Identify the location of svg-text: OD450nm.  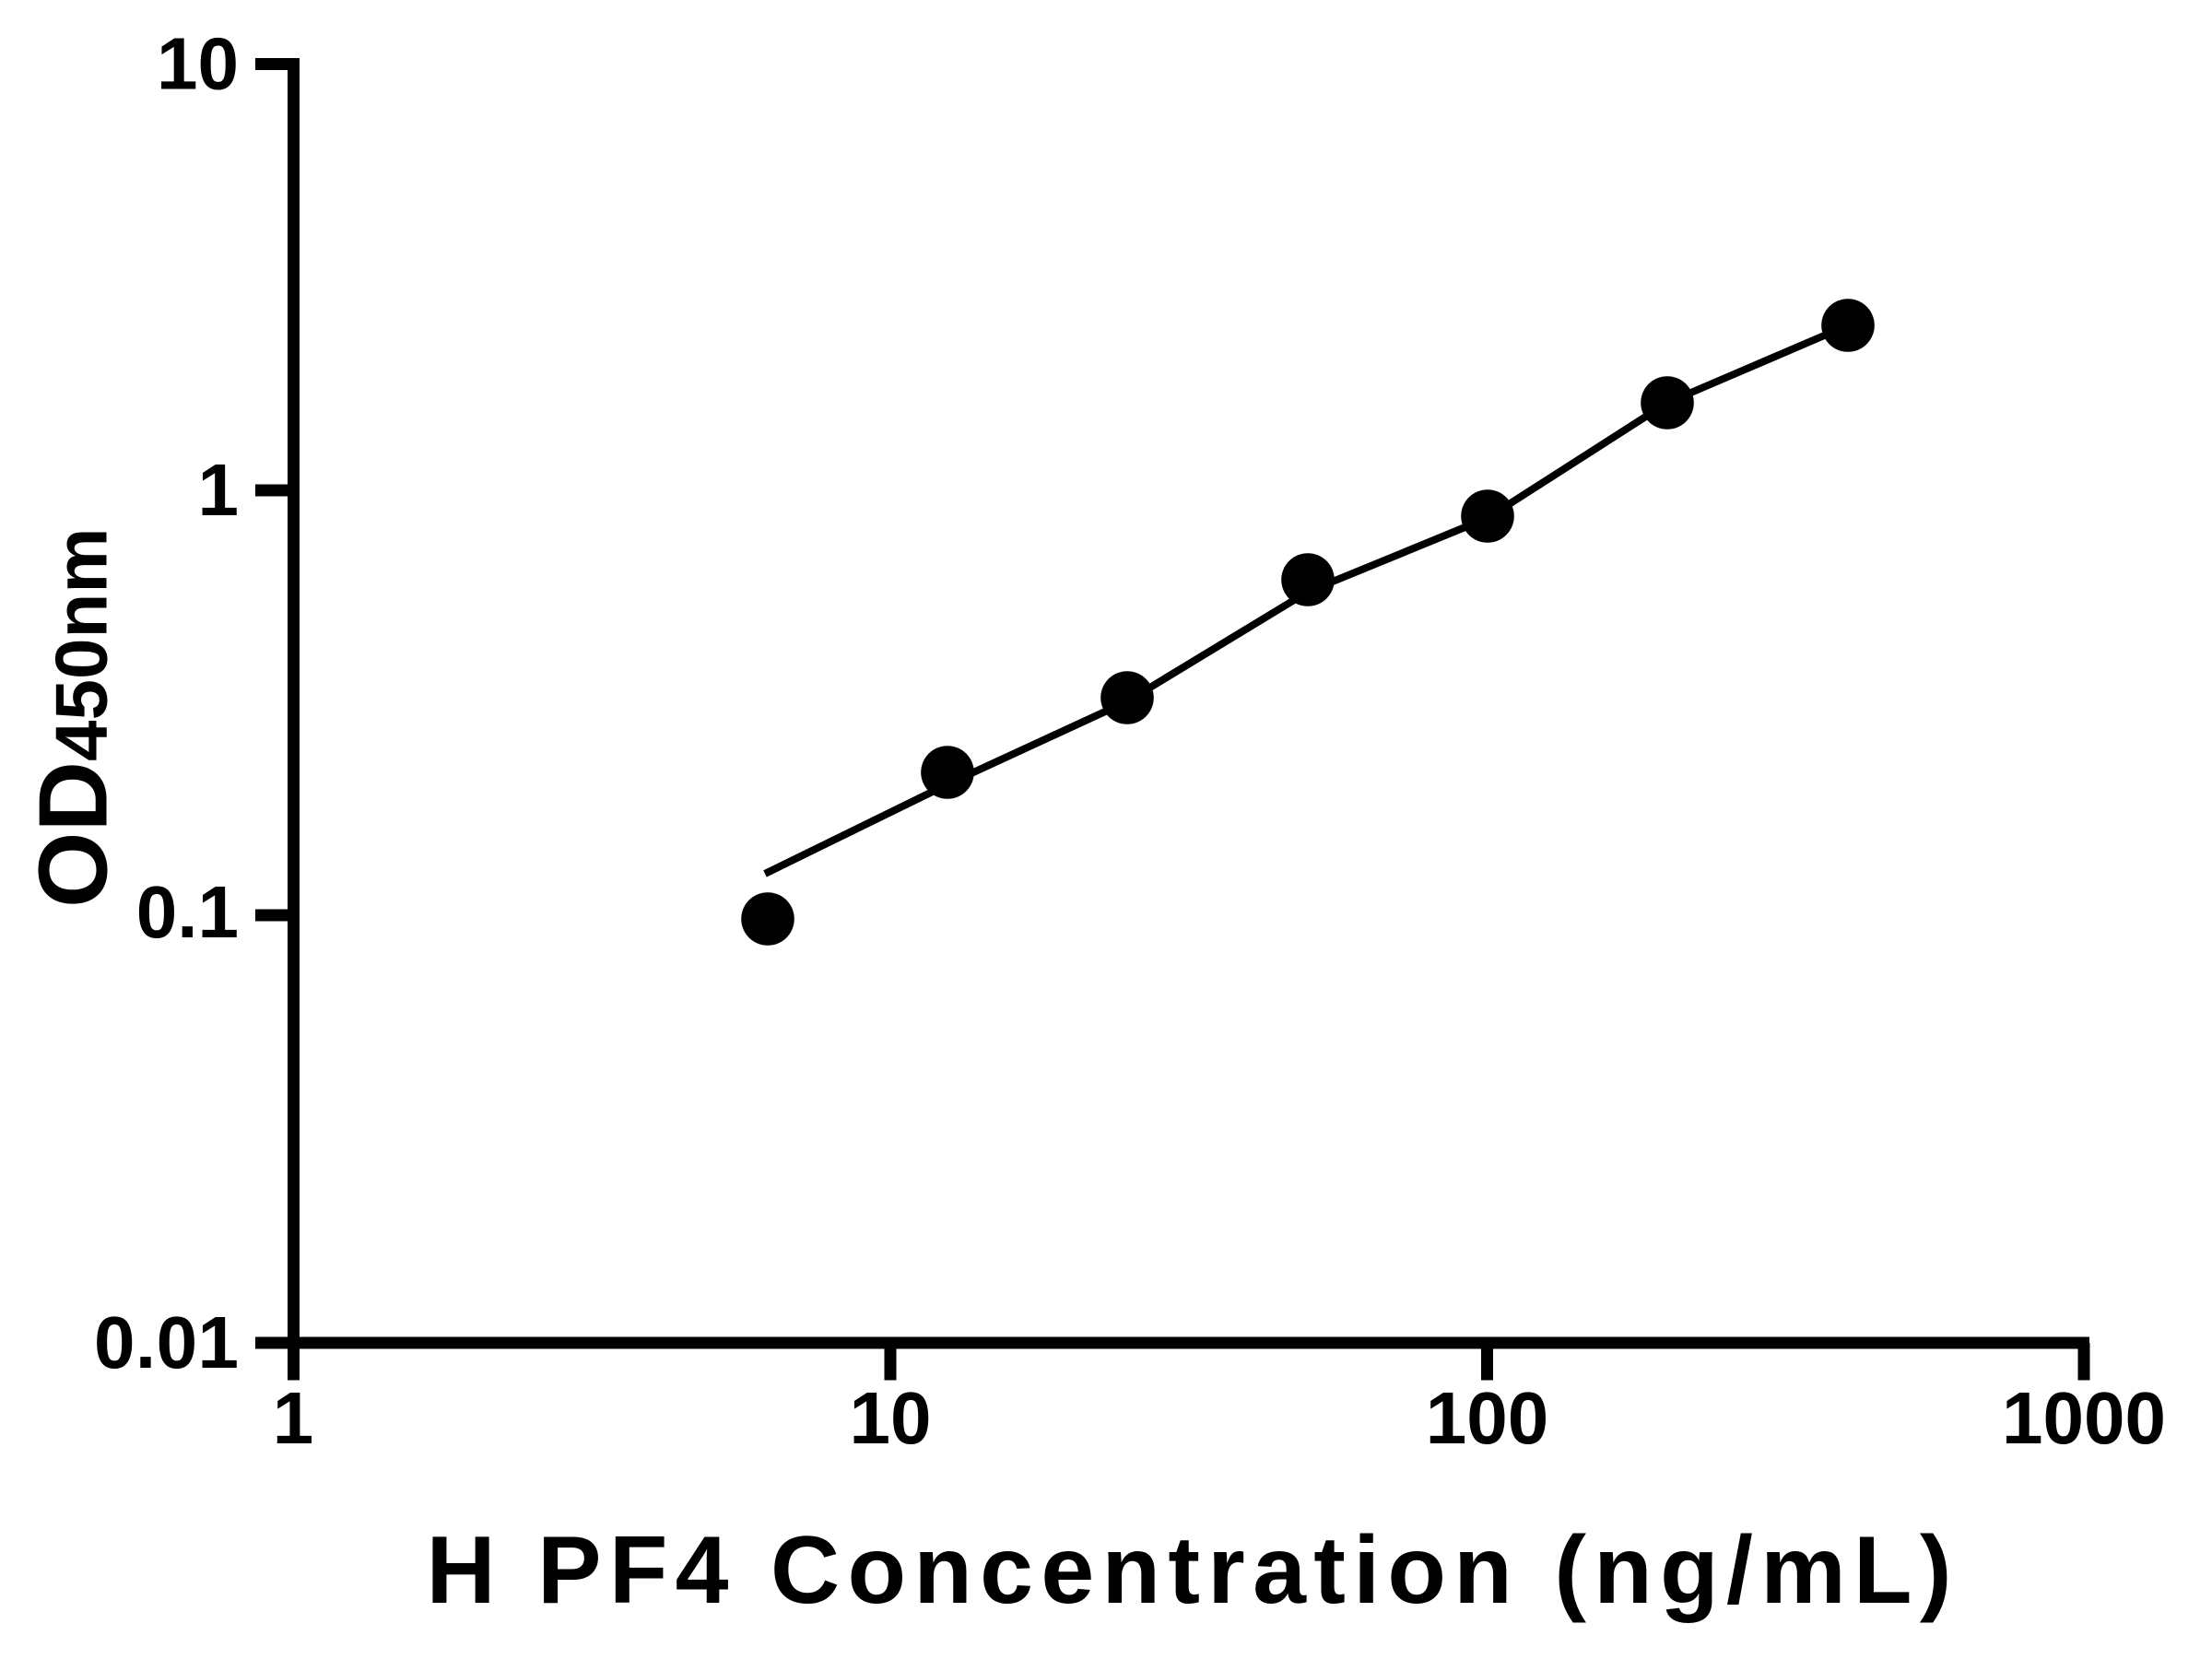
(73, 718).